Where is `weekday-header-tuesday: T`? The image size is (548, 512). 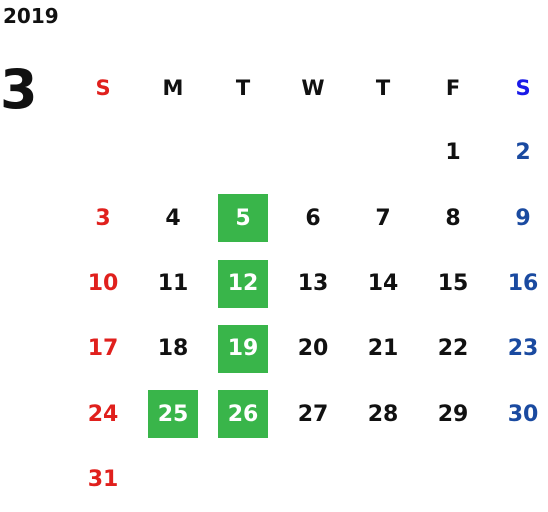
weekday-header-tuesday: T is located at coordinates (243, 87).